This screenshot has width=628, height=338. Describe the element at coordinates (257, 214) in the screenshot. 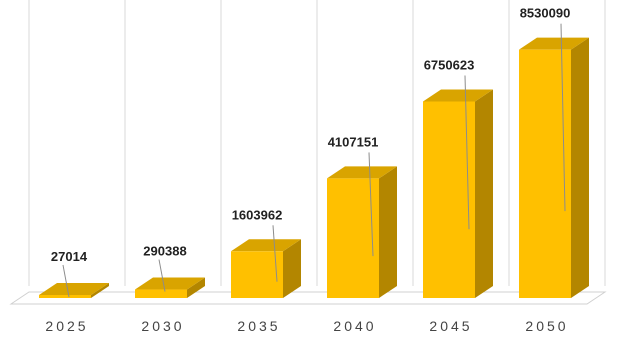

I see `data-label: 1603962` at that location.